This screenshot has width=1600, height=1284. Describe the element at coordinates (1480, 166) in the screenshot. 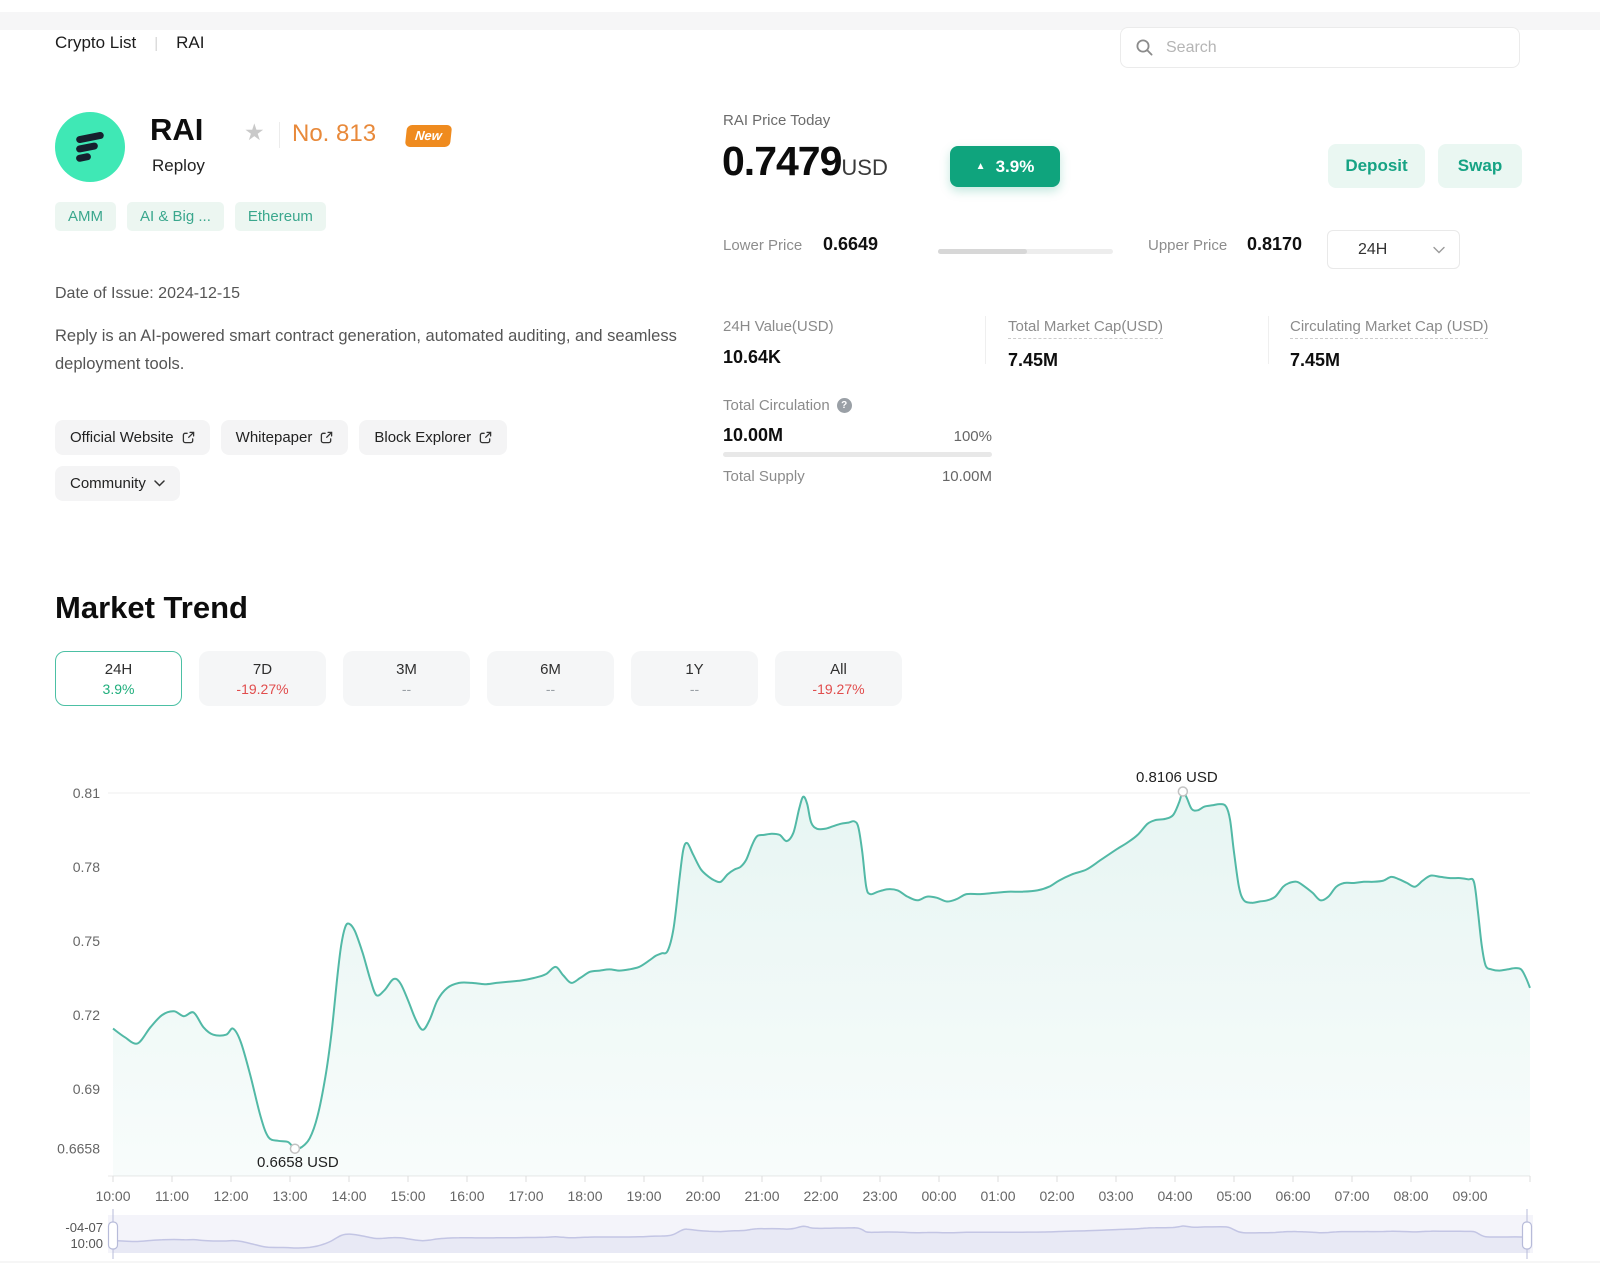

I see `swap-button: Swap` at that location.